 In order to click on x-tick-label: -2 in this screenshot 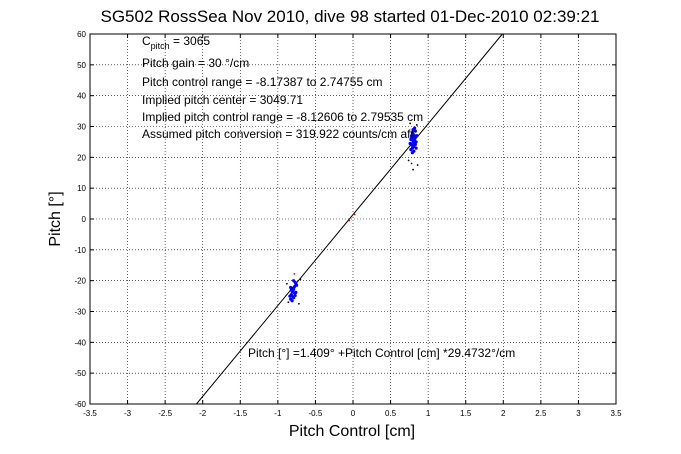, I will do `click(203, 413)`.